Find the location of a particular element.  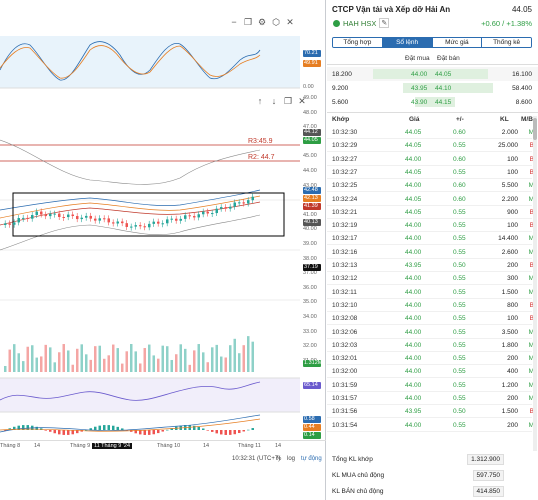

trade-row: 10:32:25 44.00 0.60 5.500 M is located at coordinates (430, 186).